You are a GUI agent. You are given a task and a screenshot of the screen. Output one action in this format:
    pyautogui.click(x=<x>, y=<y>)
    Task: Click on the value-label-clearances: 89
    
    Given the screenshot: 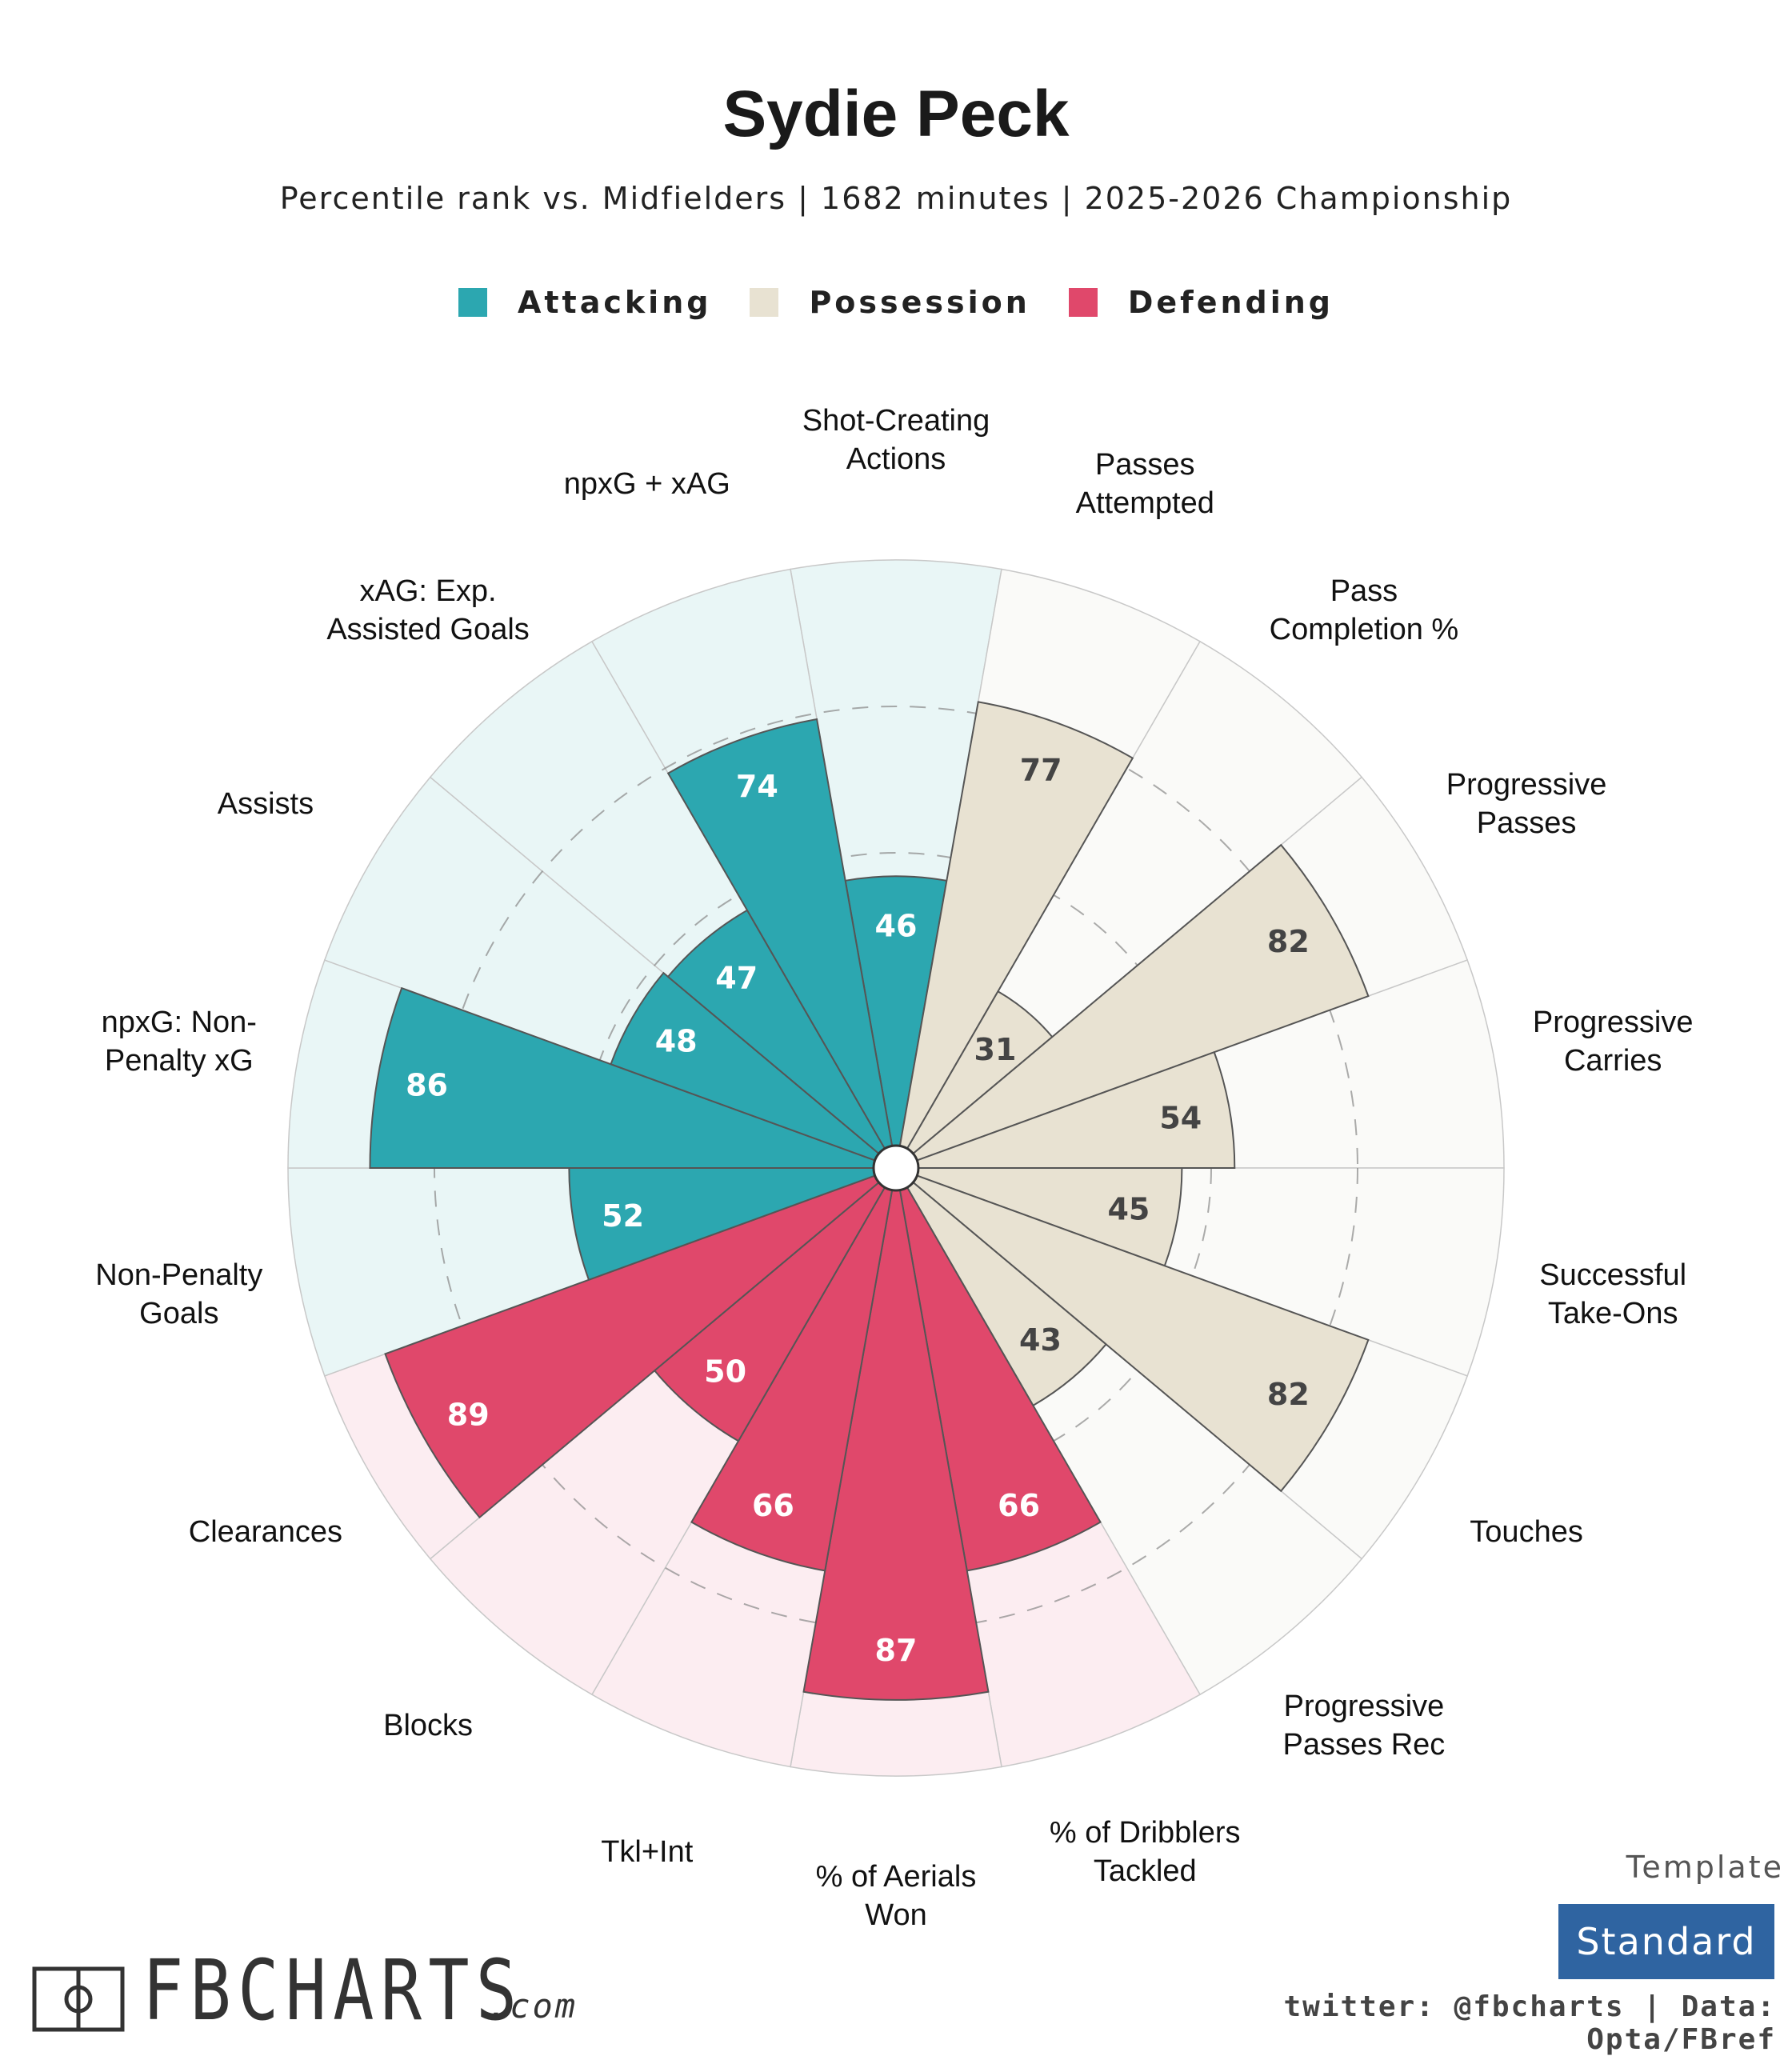 What is the action you would take?
    pyautogui.click(x=468, y=1415)
    